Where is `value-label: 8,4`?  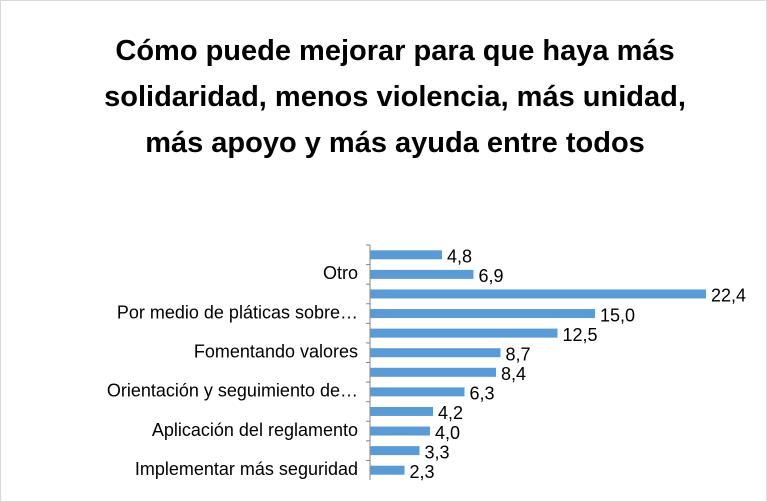
value-label: 8,4 is located at coordinates (513, 374).